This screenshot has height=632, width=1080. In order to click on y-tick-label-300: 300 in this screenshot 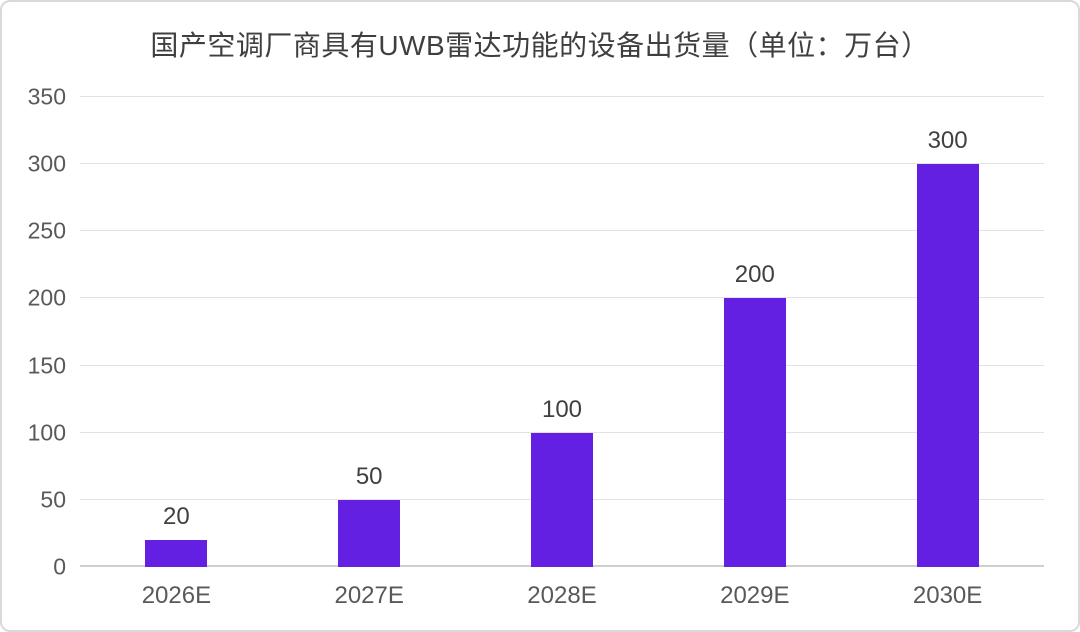, I will do `click(46, 163)`.